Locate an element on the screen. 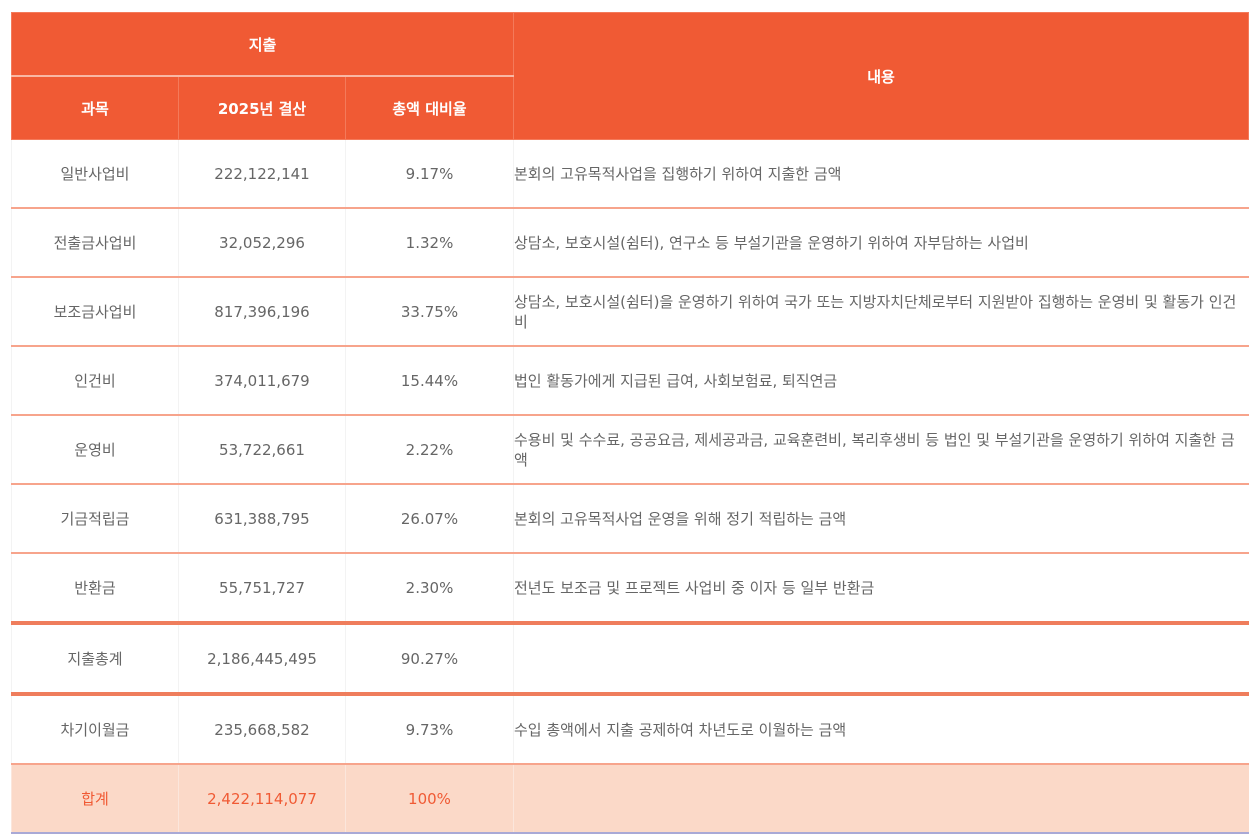 The height and width of the screenshot is (834, 1260). amount-cell: 55,751,727 is located at coordinates (262, 589).